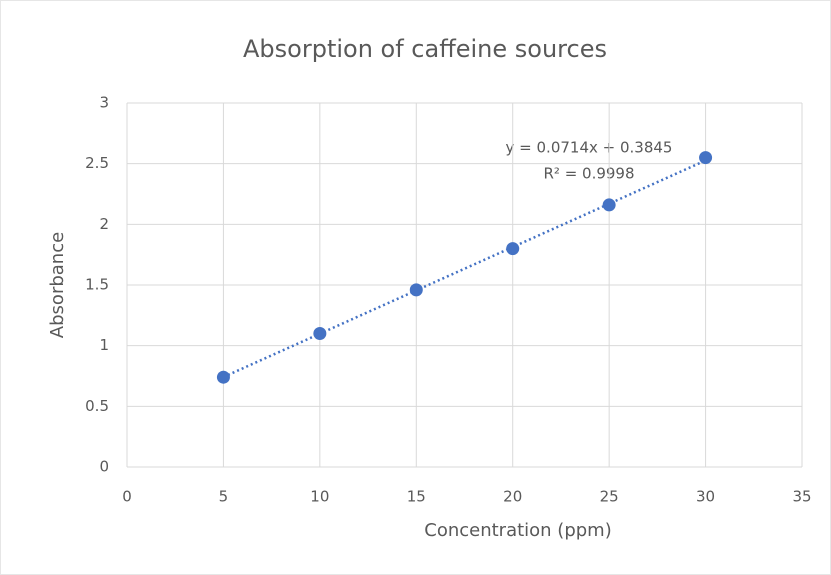  What do you see at coordinates (224, 497) in the screenshot?
I see `x-tick-label: 5` at bounding box center [224, 497].